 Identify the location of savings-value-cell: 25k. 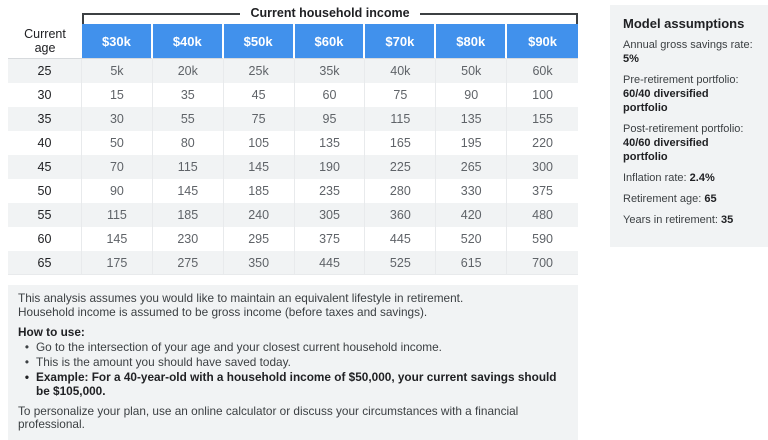
(259, 71).